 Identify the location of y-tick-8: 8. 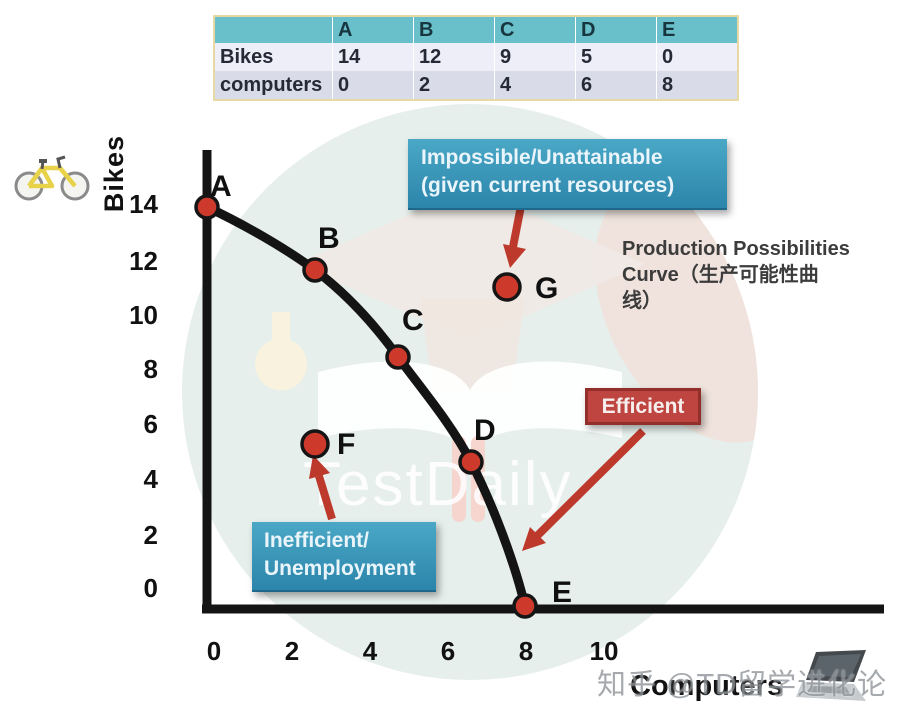
(150, 369).